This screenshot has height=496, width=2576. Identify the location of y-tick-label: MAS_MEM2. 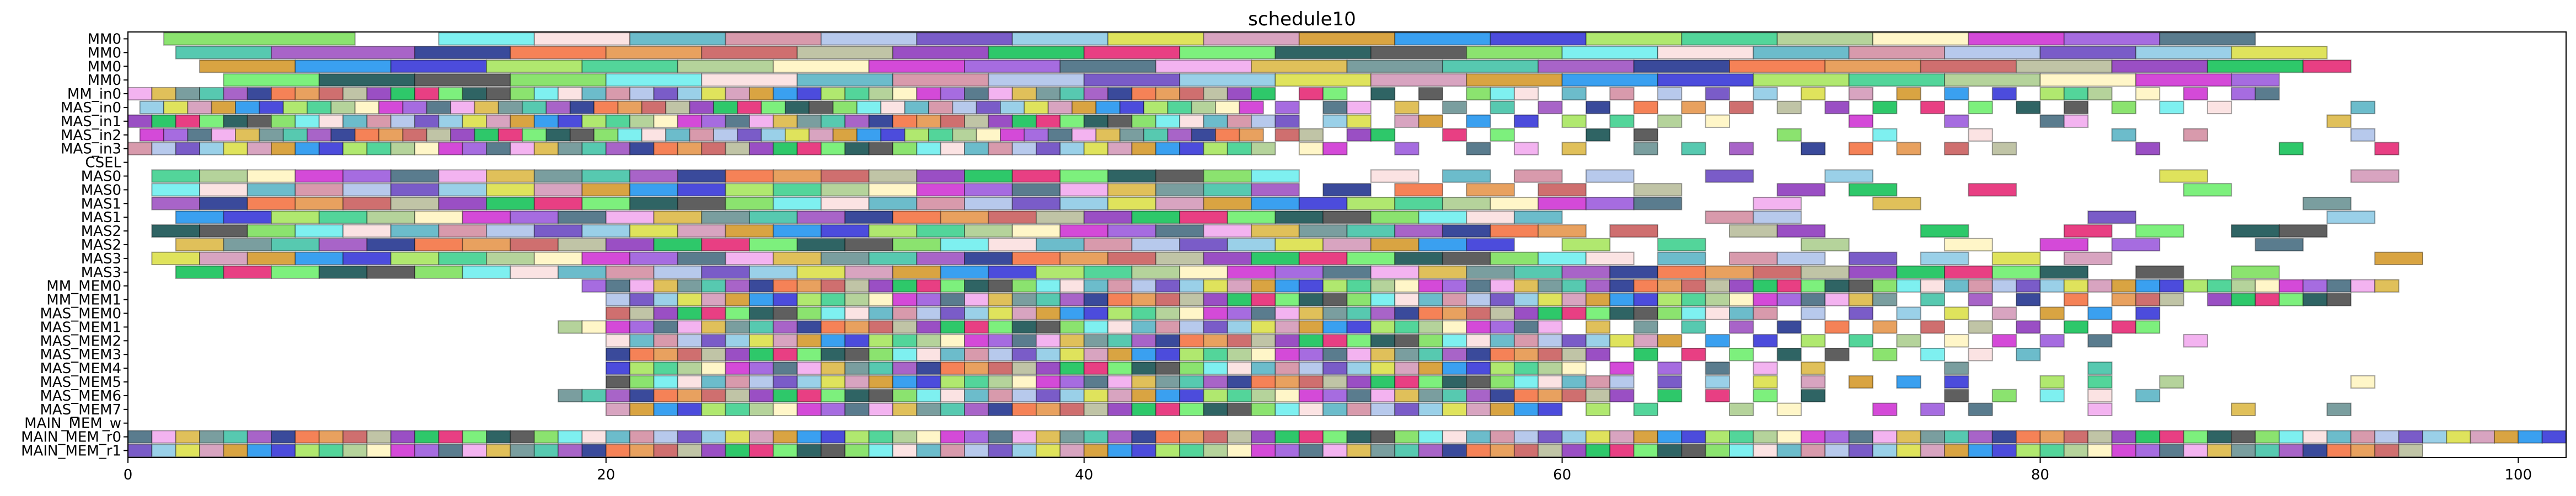
(80, 341).